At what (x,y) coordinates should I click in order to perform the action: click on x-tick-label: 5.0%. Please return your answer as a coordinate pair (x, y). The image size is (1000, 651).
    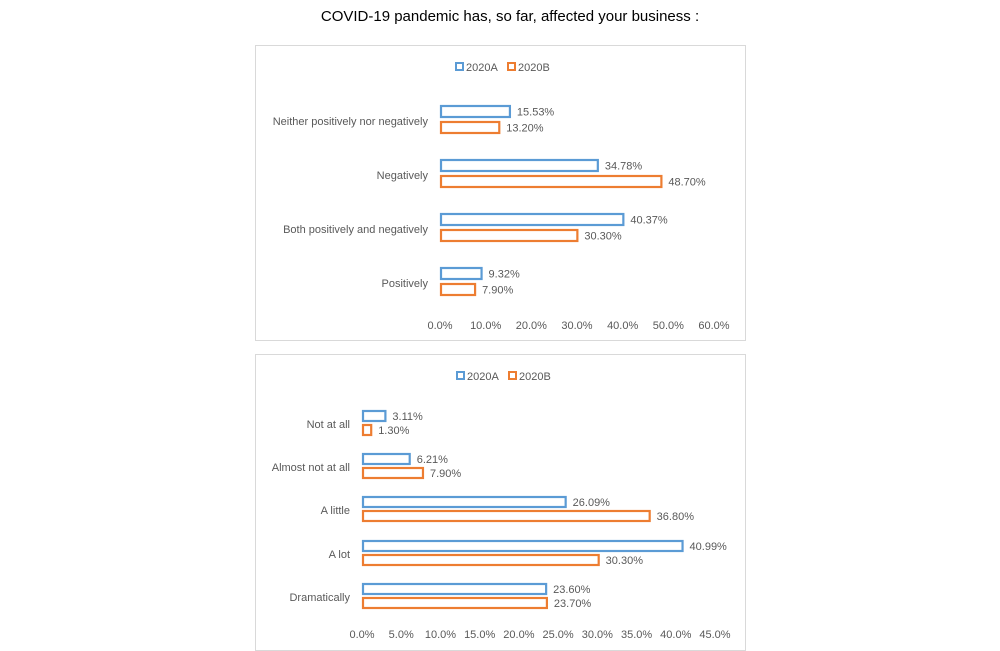
    Looking at the image, I should click on (401, 635).